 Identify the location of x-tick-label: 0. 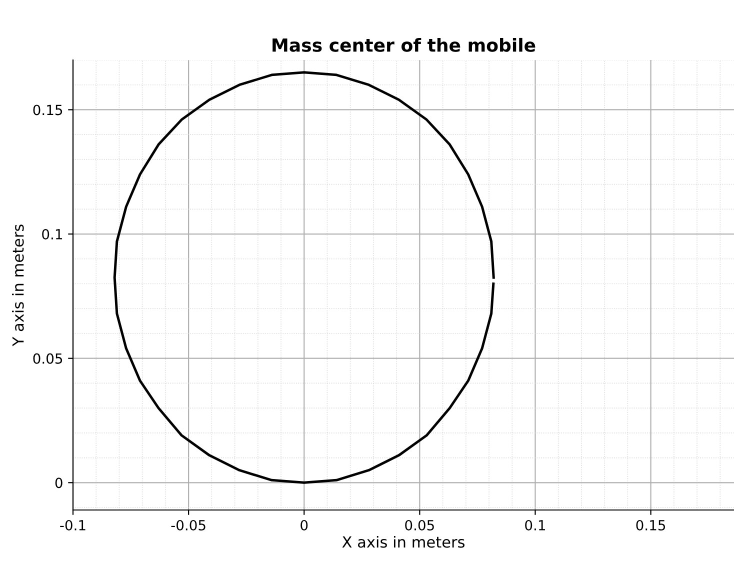
(304, 525).